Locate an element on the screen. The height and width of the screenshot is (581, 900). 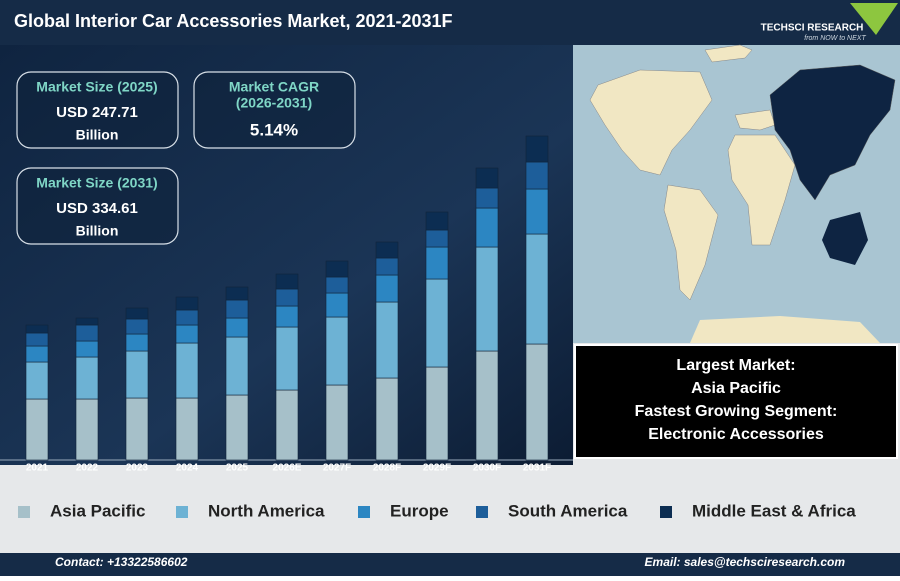
stat-value: USD 247.71 is located at coordinates (97, 112).